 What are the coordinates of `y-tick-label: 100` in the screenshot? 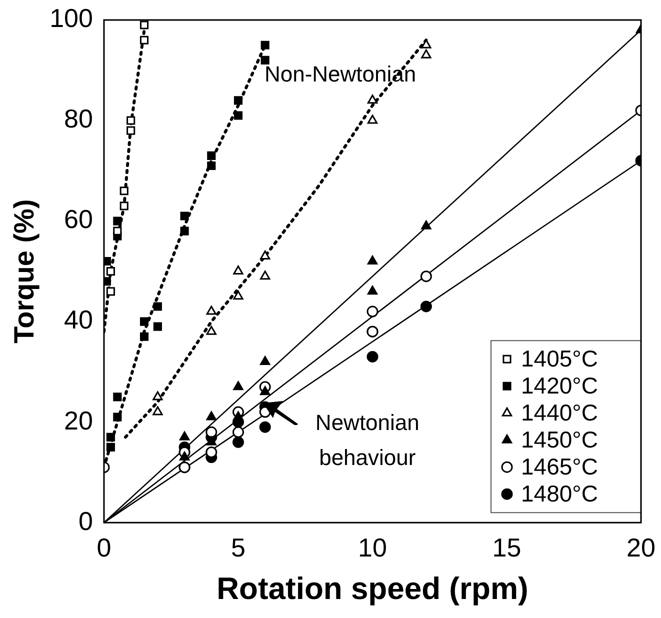 It's located at (71, 18).